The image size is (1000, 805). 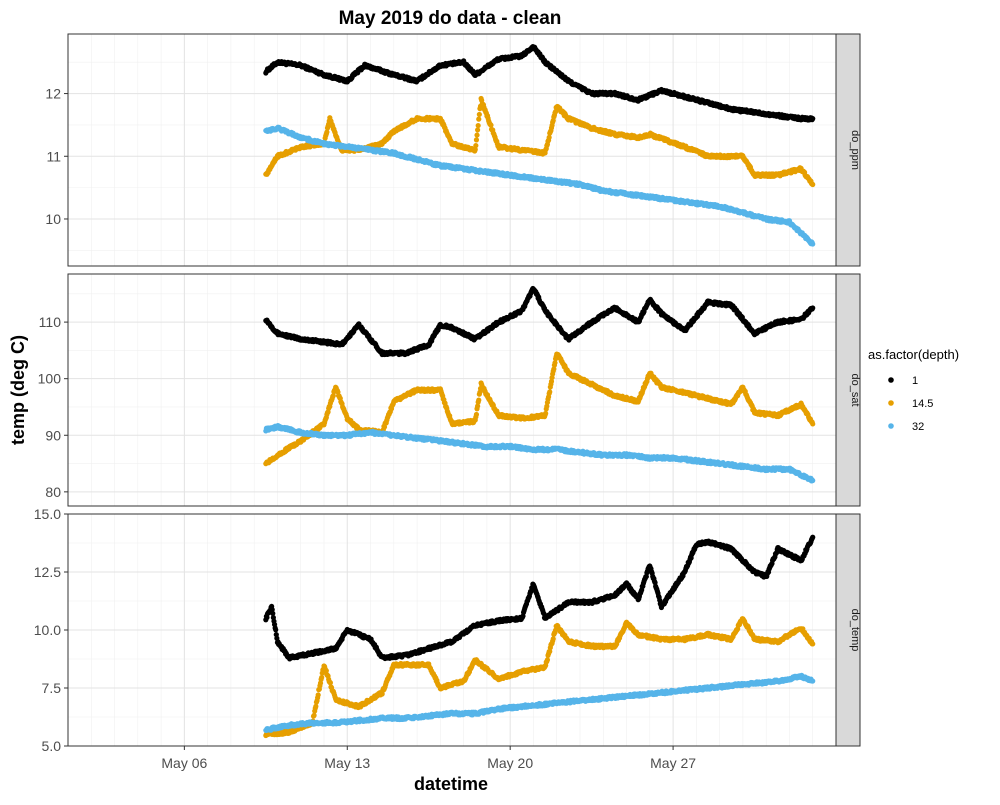 What do you see at coordinates (451, 784) in the screenshot?
I see `x-axis-title: datetime` at bounding box center [451, 784].